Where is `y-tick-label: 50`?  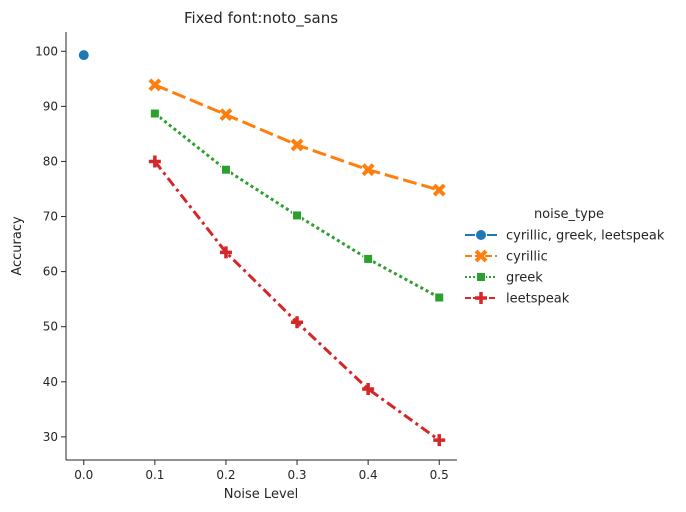 y-tick-label: 50 is located at coordinates (50, 327).